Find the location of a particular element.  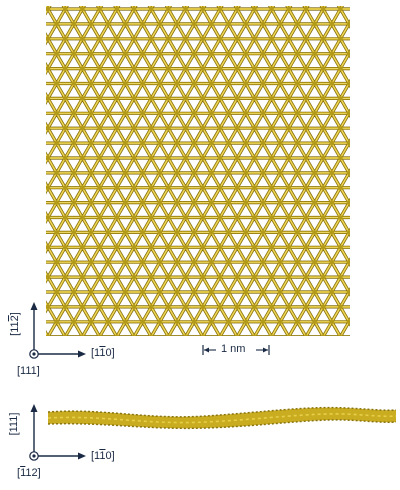

axis-y-arrowhead is located at coordinates (34, 306).